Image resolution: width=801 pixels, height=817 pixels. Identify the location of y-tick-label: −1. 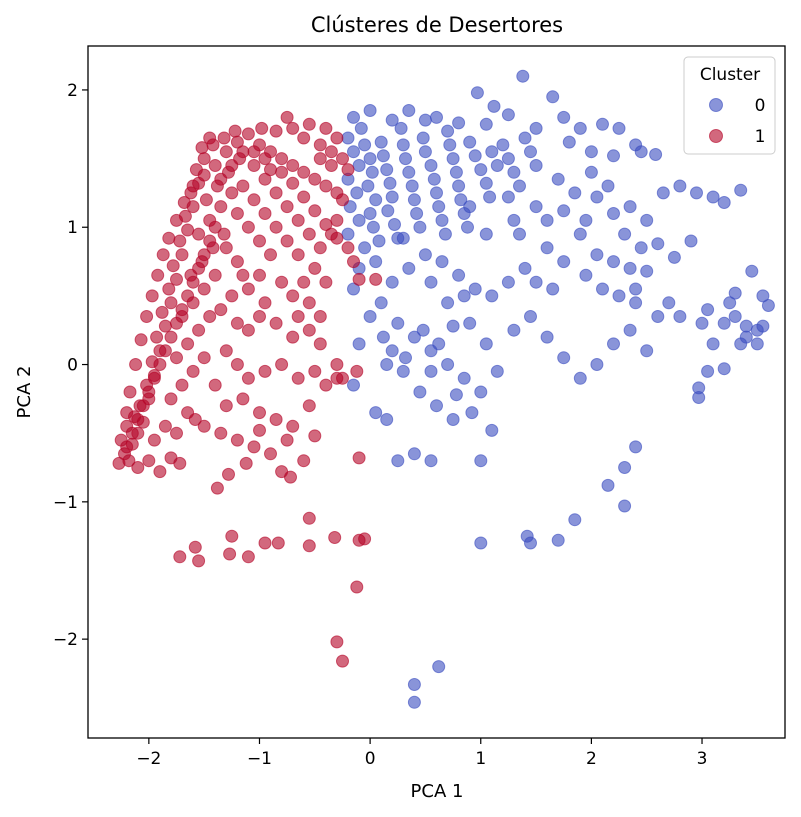
(65, 503).